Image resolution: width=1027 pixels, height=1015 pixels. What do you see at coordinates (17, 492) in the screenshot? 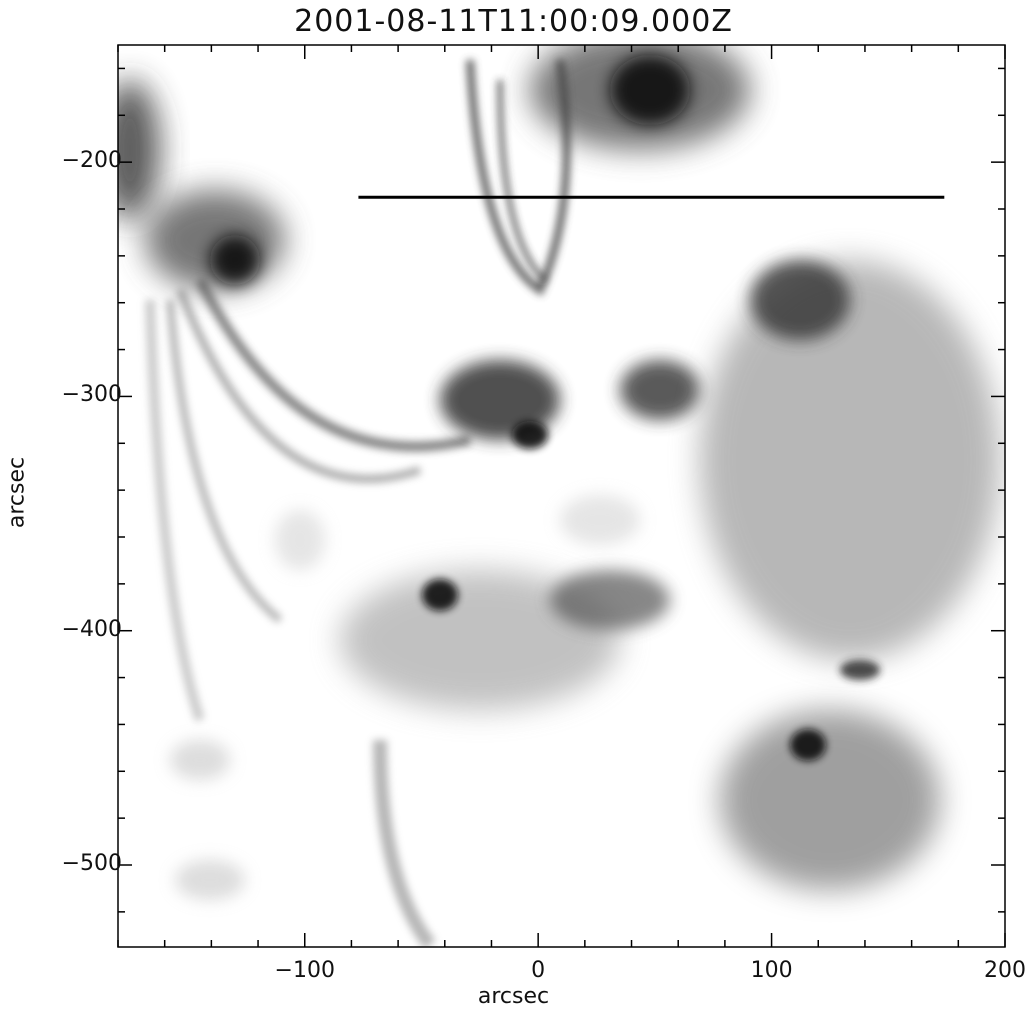
I see `y-axis-label: arcsec` at bounding box center [17, 492].